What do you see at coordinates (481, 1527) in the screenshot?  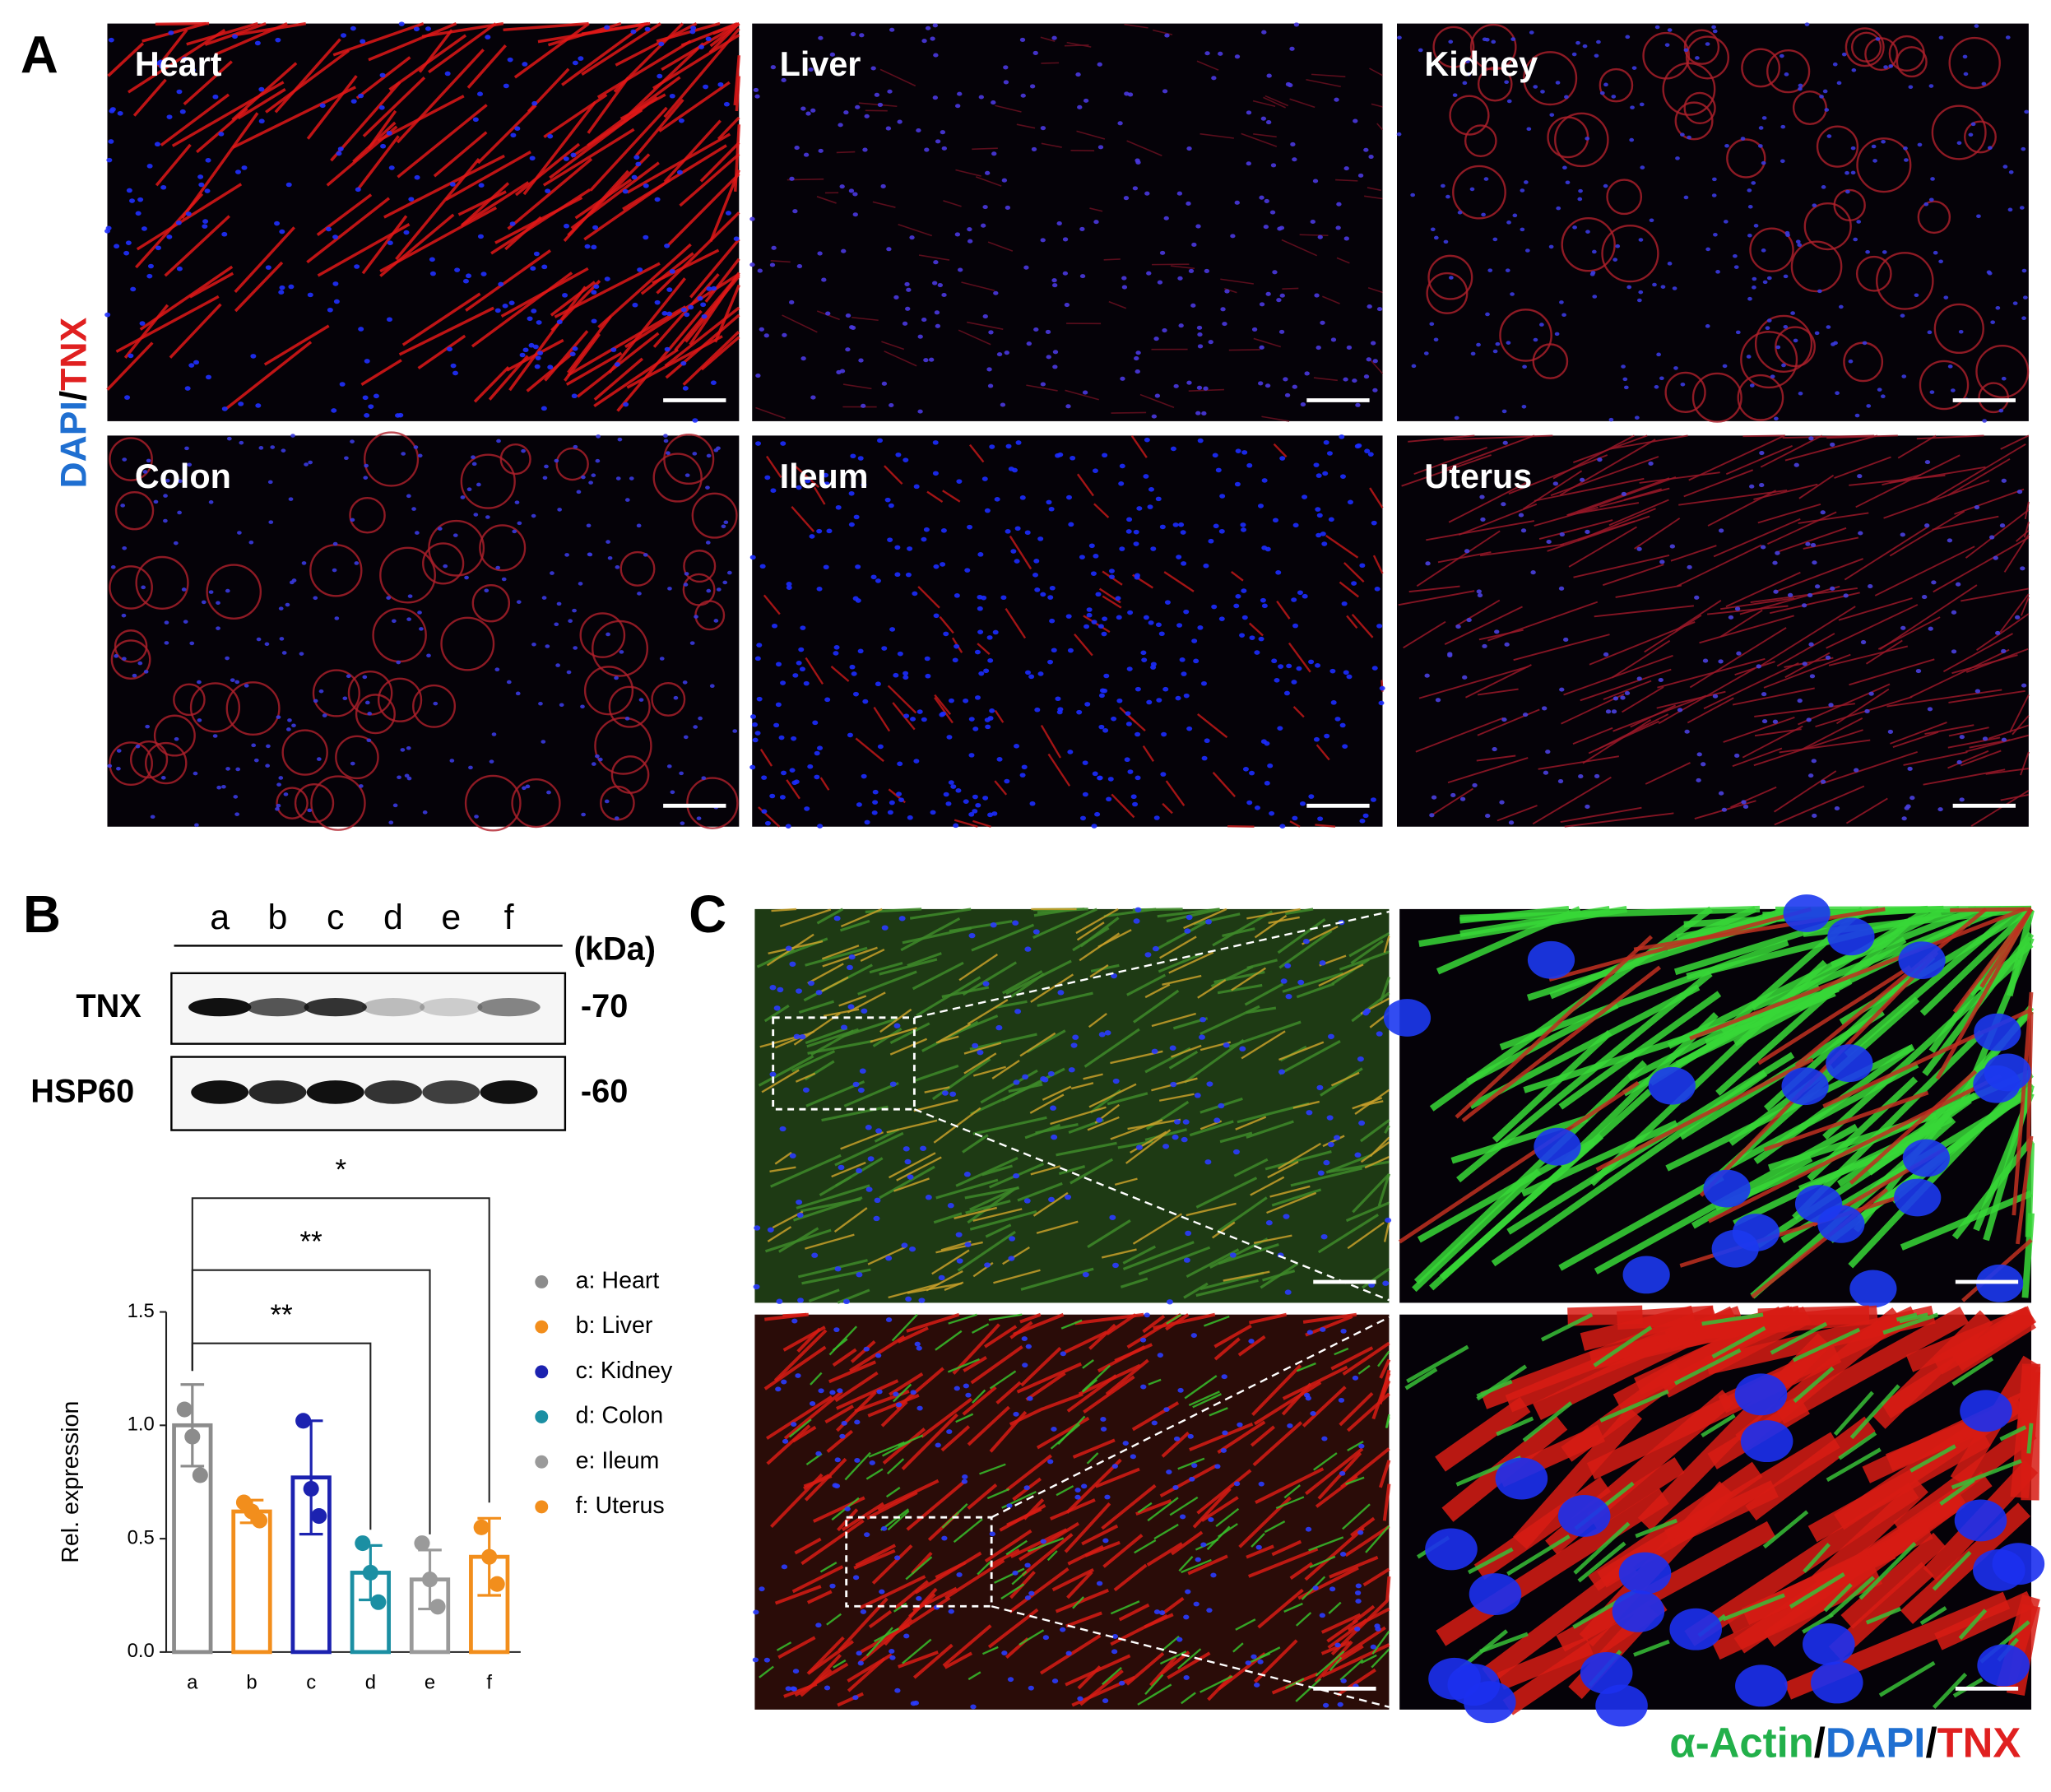 I see `data-point` at bounding box center [481, 1527].